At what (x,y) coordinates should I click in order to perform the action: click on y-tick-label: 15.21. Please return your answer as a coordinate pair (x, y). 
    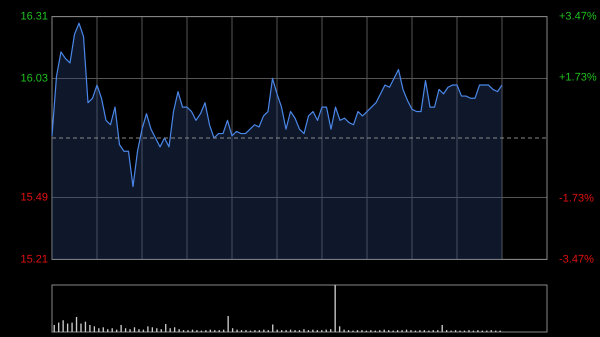
    Looking at the image, I should click on (34, 259).